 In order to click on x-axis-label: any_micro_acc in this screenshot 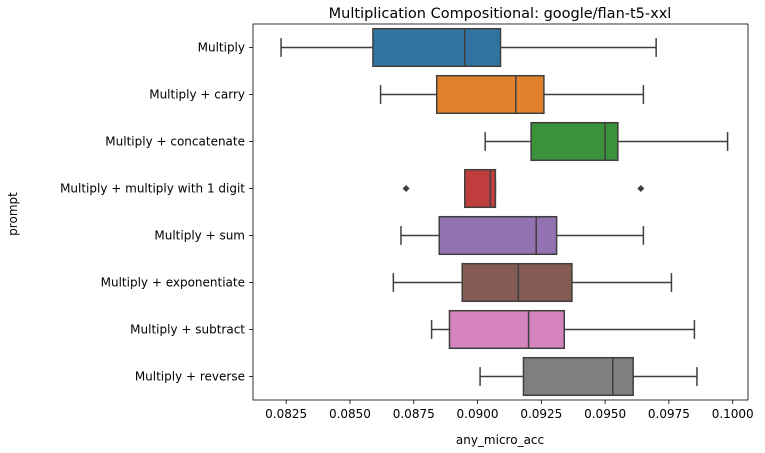, I will do `click(500, 440)`.